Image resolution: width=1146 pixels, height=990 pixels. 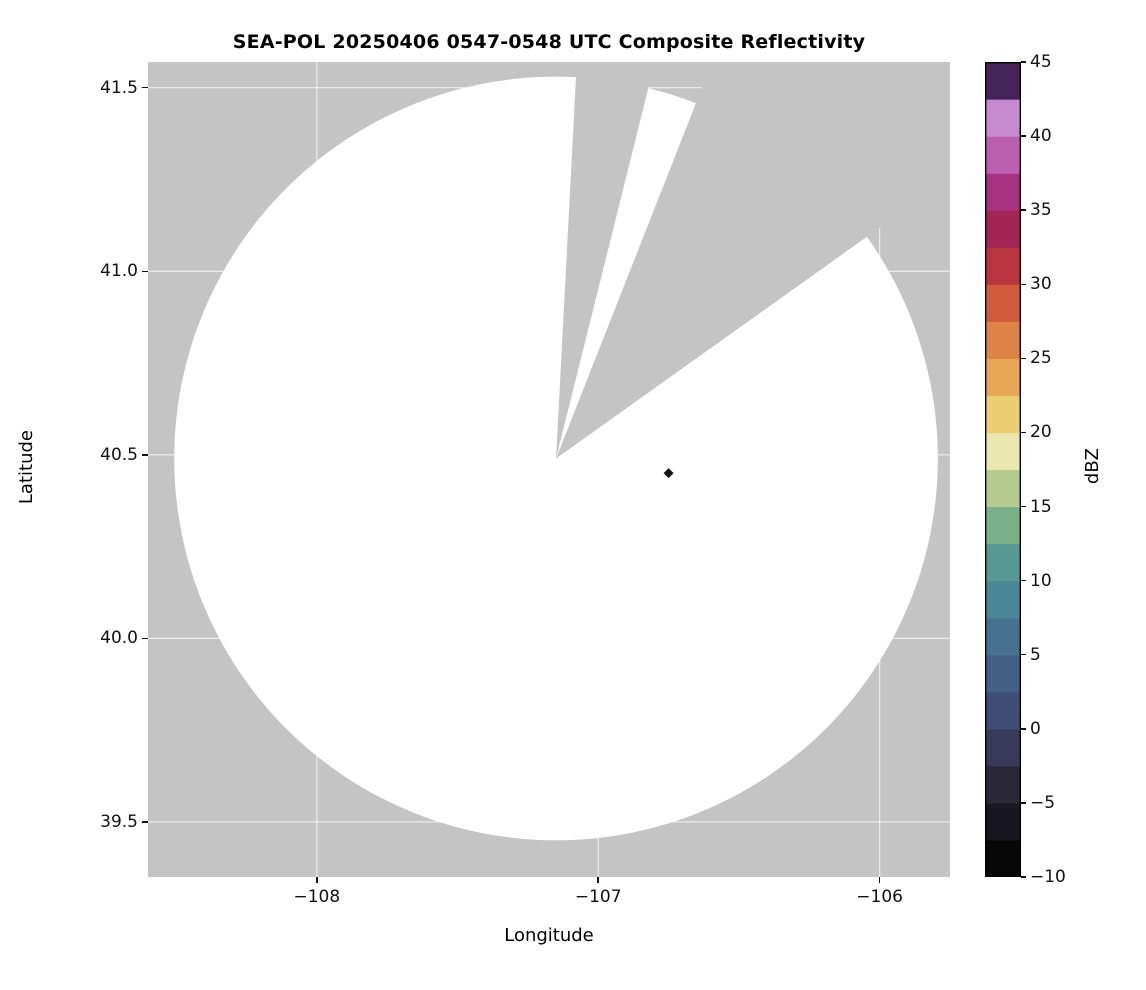 I want to click on y-tick-label: 40.5, so click(x=119, y=454).